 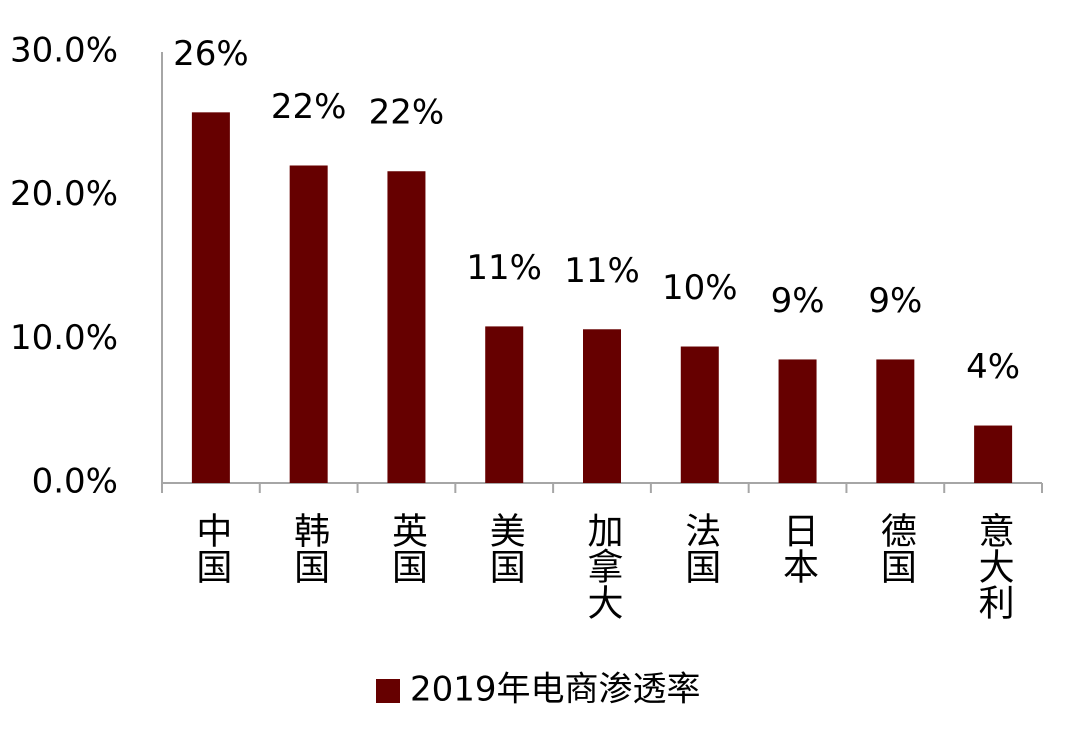 What do you see at coordinates (388, 691) in the screenshot?
I see `legend-swatch` at bounding box center [388, 691].